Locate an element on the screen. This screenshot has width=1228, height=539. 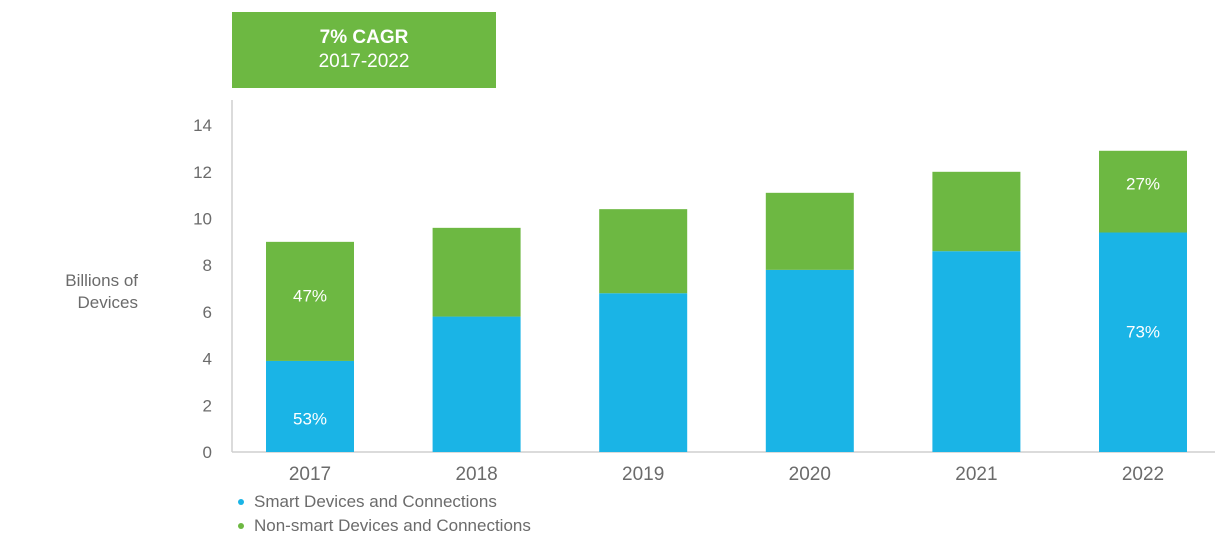
x-tick-label: 2021 is located at coordinates (976, 474).